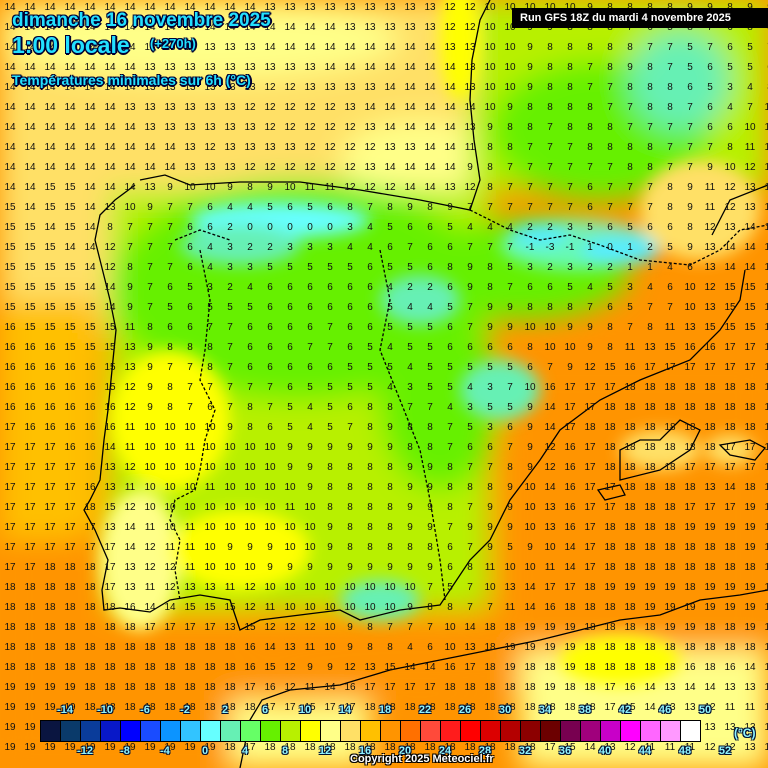  Describe the element at coordinates (665, 710) in the screenshot. I see `legend-label-top: 46` at that location.